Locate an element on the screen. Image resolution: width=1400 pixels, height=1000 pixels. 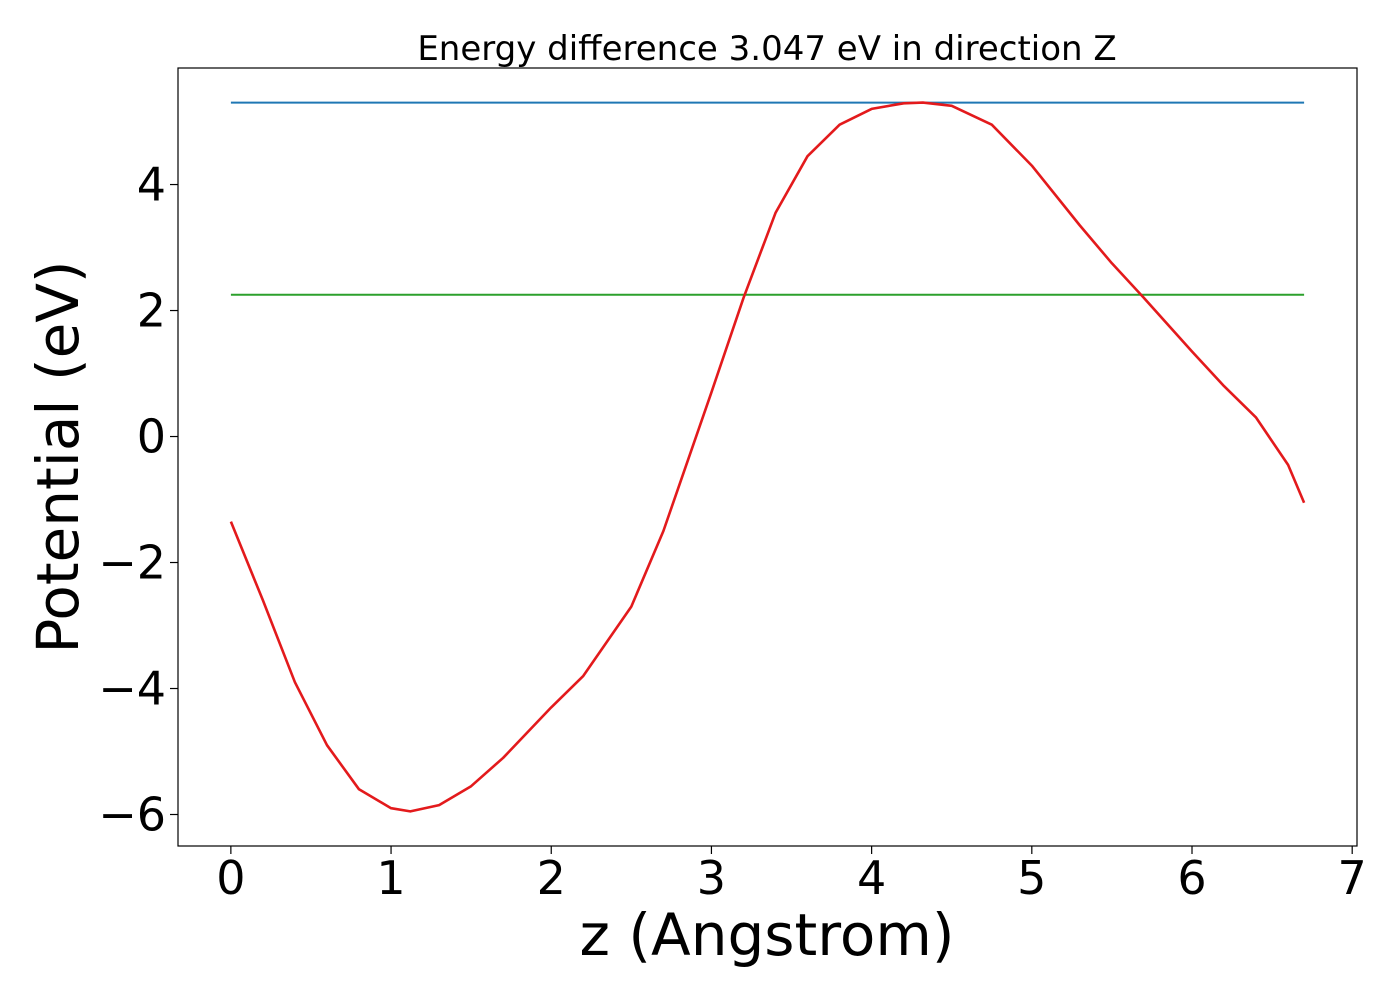
x-tick-label: 3 is located at coordinates (711, 878).